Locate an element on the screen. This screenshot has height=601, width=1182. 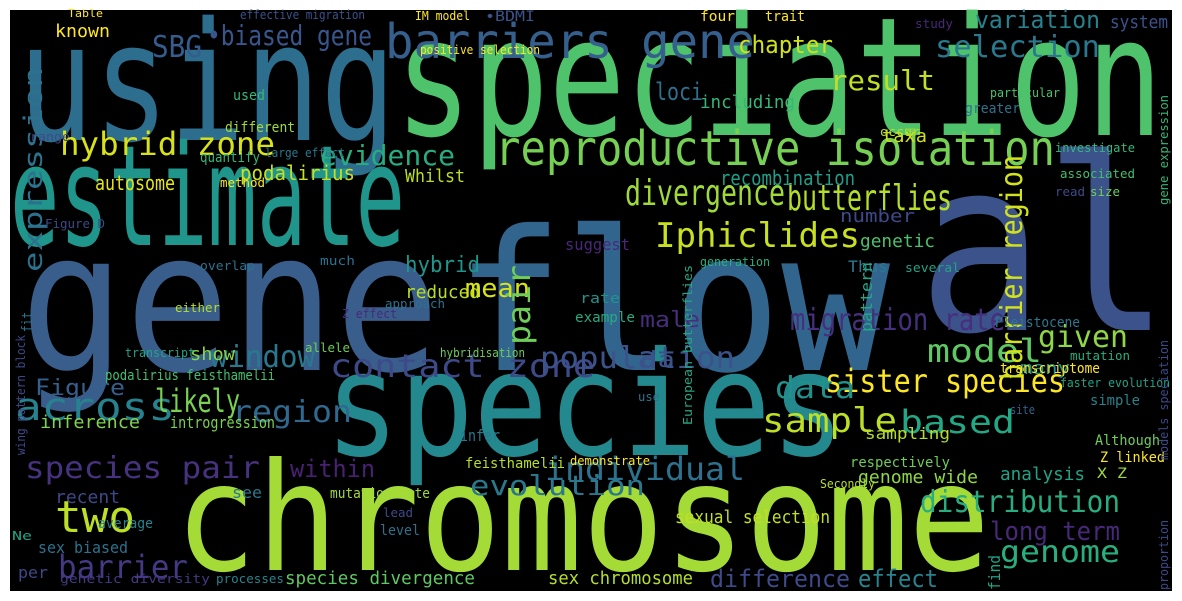
word: da is located at coordinates (657, 360).